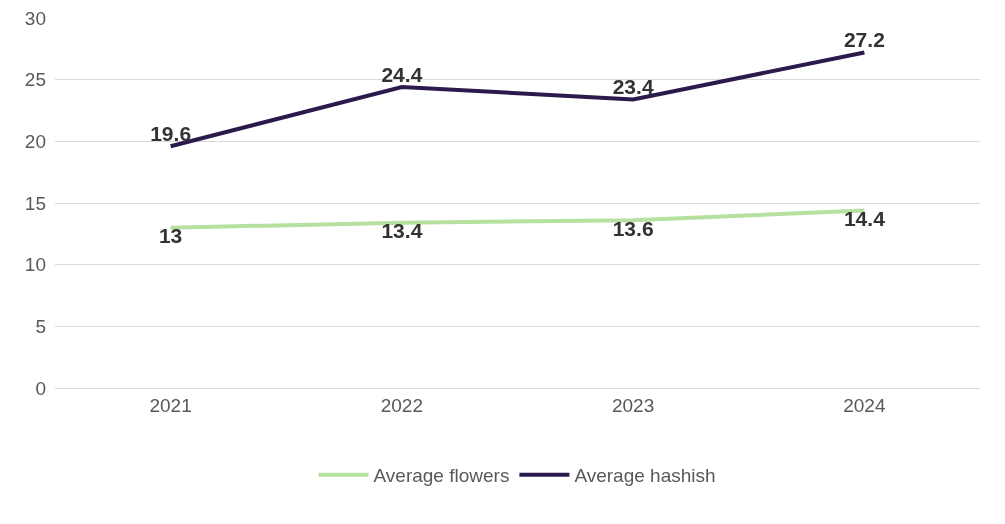 This screenshot has width=1005, height=524. Describe the element at coordinates (171, 134) in the screenshot. I see `data-label: 19.6` at that location.